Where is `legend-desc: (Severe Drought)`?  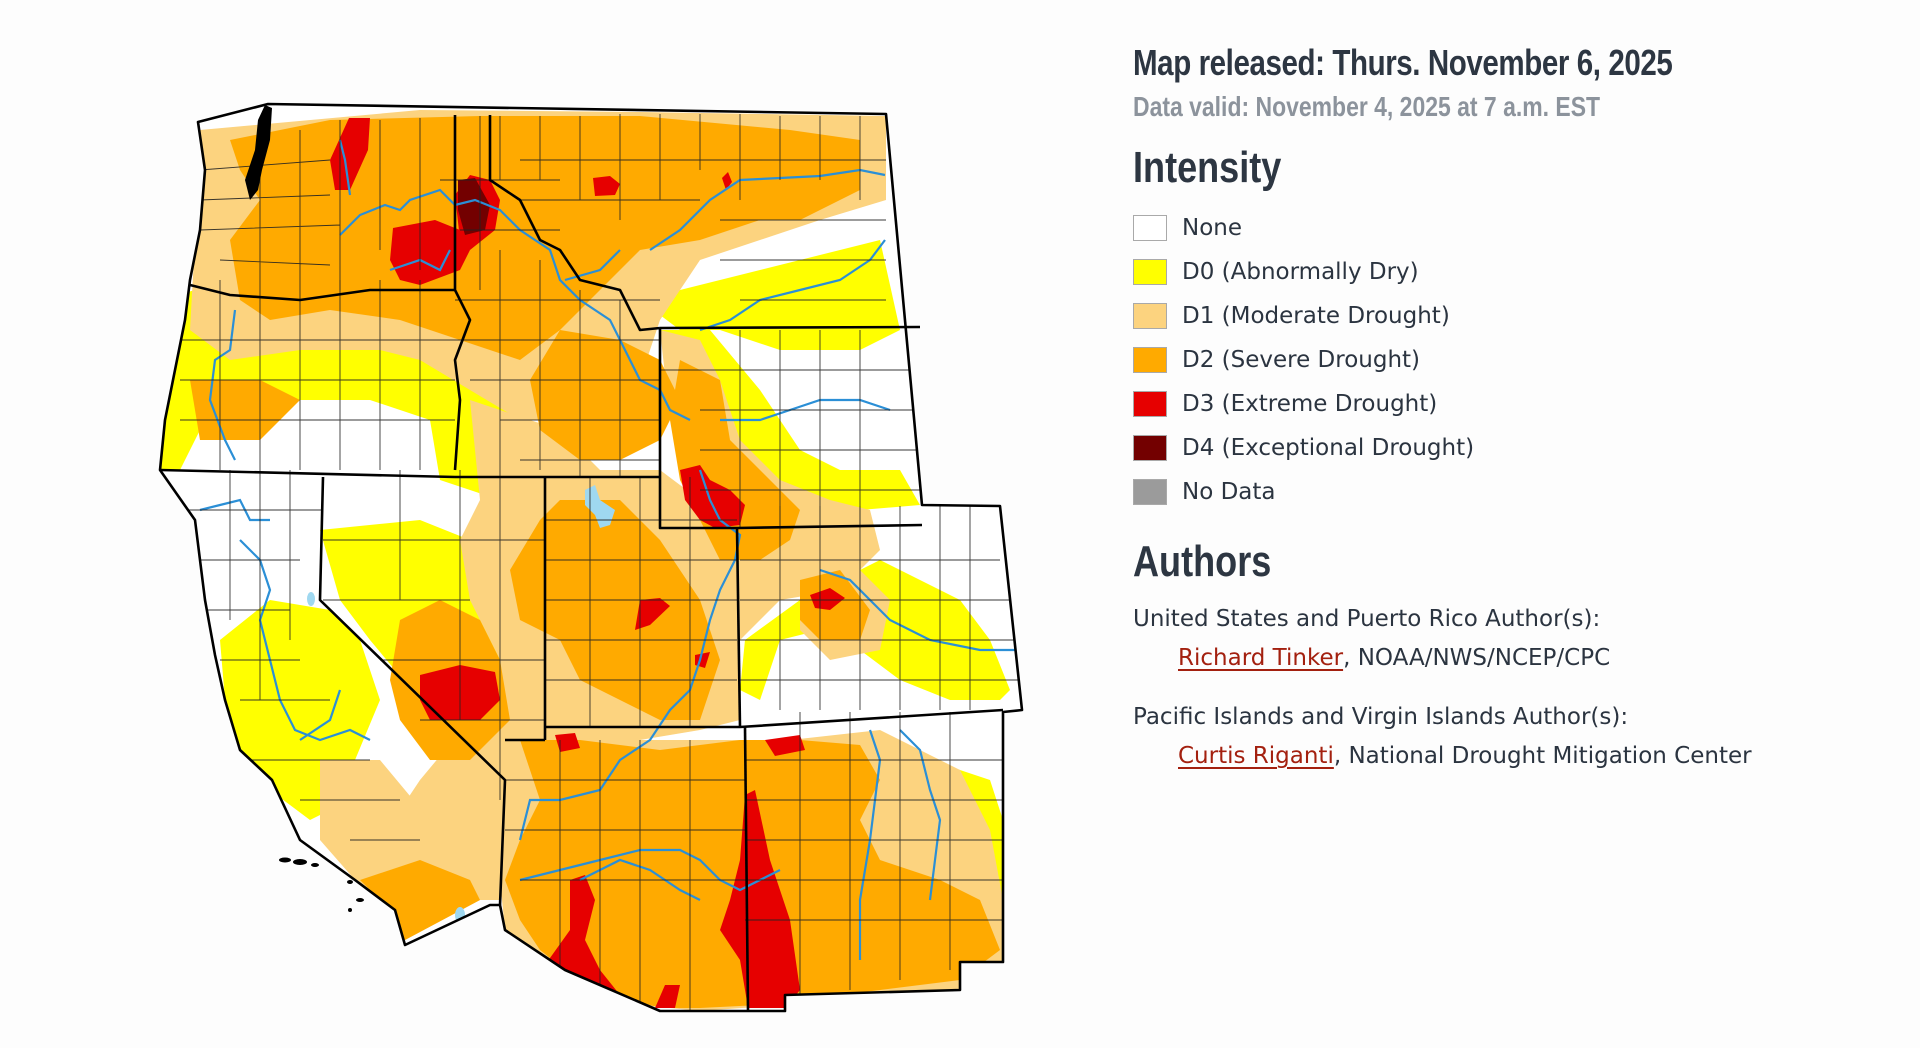
legend-desc: (Severe Drought) is located at coordinates (1321, 360).